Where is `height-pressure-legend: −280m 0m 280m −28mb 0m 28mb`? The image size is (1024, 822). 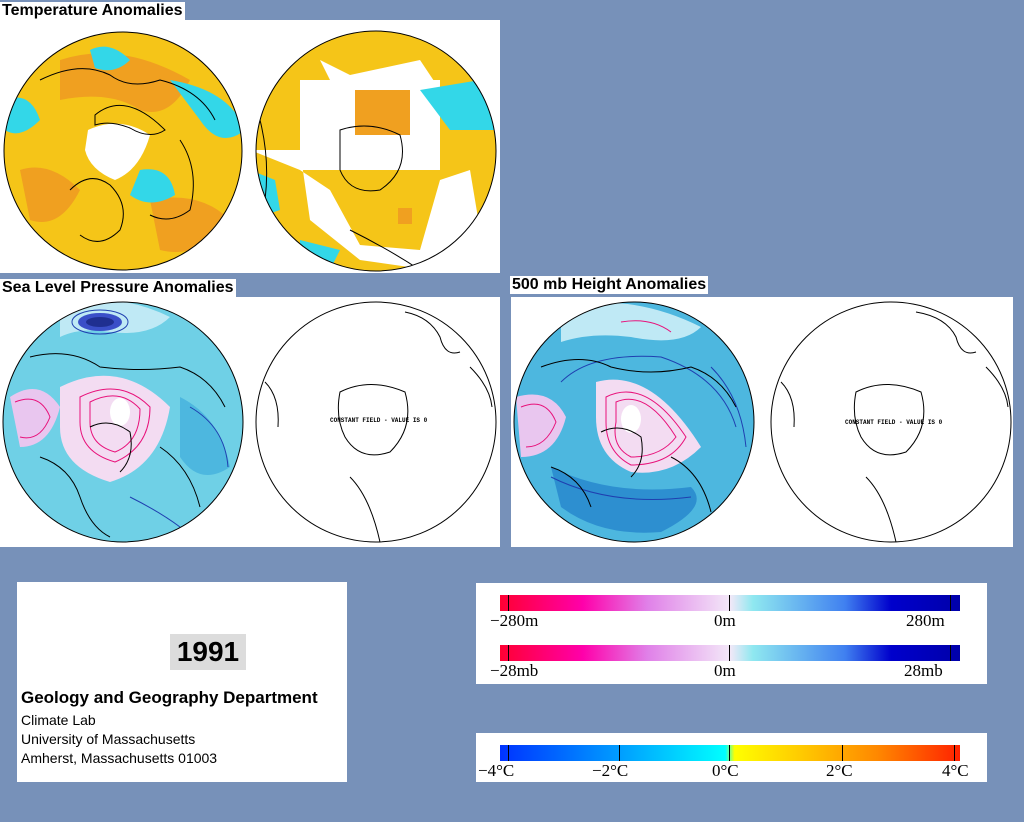
height-pressure-legend: −280m 0m 280m −28mb 0m 28mb is located at coordinates (731, 633).